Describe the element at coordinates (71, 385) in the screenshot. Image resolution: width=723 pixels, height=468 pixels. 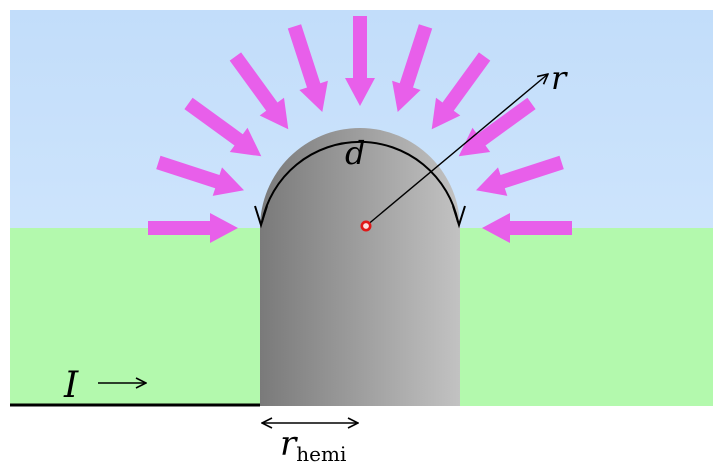
I see `label-i: I` at that location.